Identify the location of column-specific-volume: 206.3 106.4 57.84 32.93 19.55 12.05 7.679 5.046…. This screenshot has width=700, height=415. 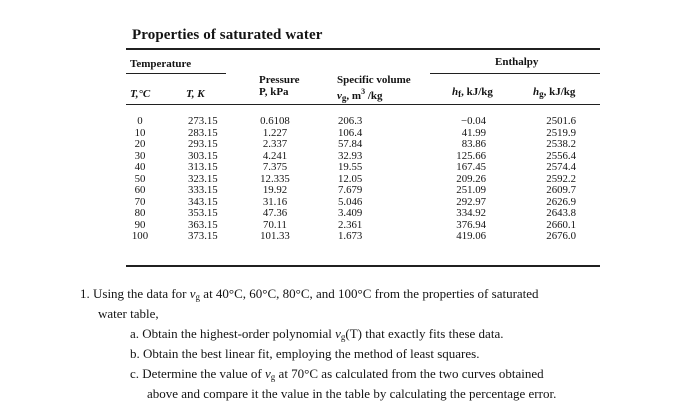
(363, 179).